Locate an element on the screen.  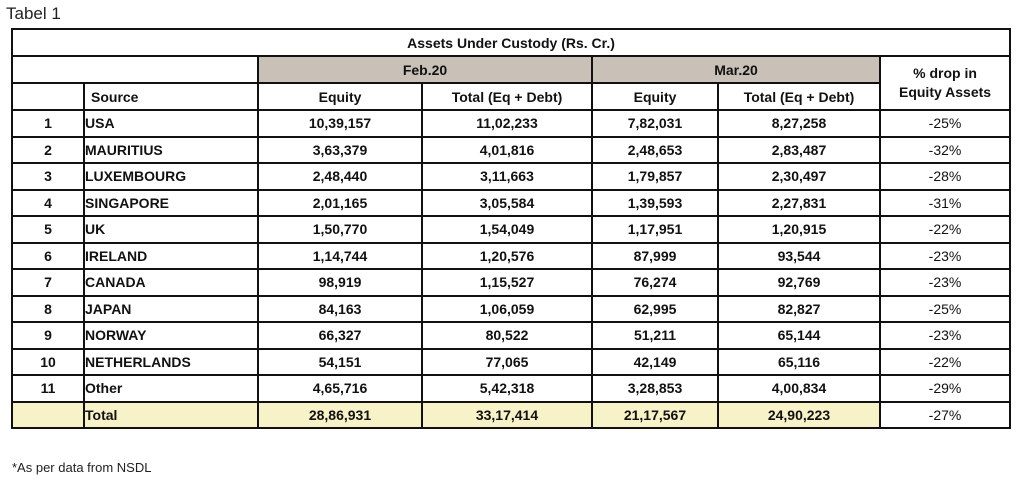
feb-total-cell: 80,522 is located at coordinates (507, 335).